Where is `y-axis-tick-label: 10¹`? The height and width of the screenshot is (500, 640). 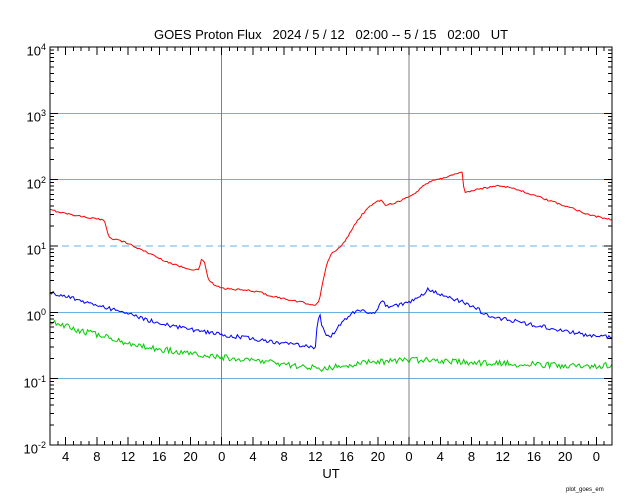 y-axis-tick-label: 10¹ is located at coordinates (36, 249).